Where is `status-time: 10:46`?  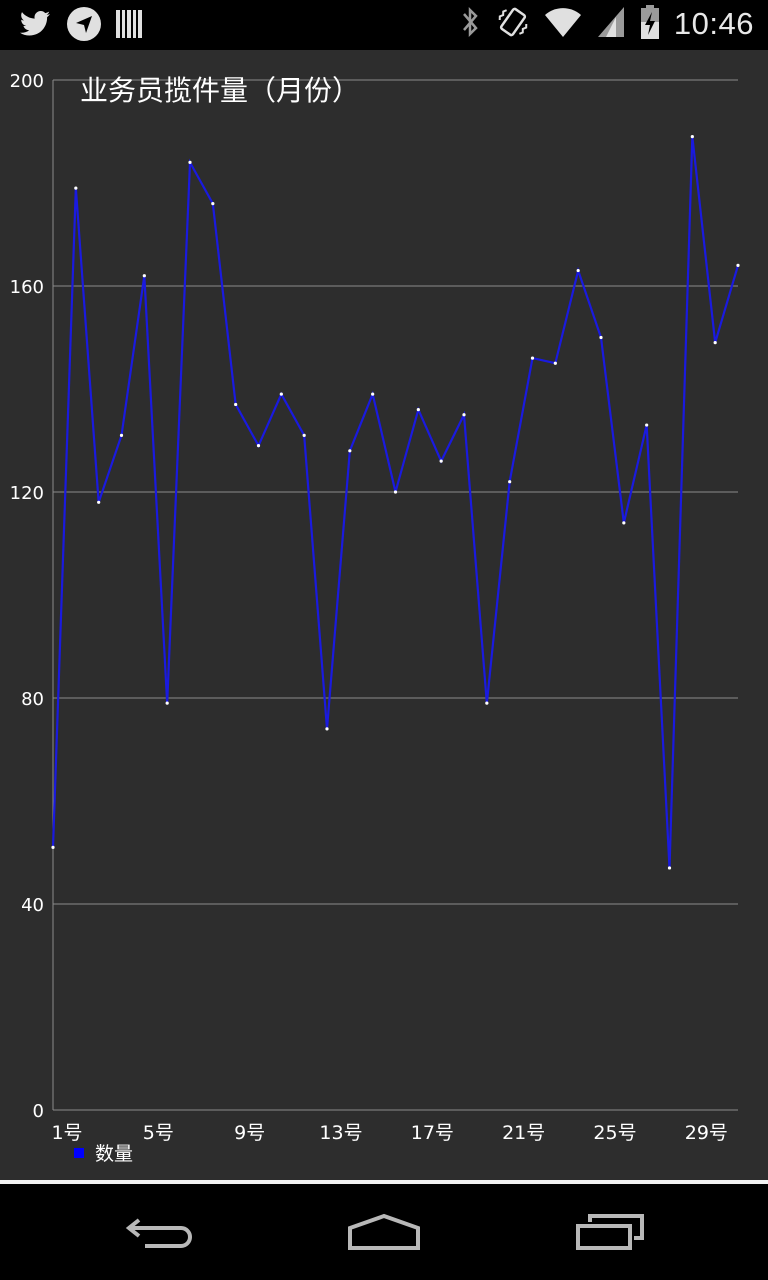 status-time: 10:46 is located at coordinates (713, 23).